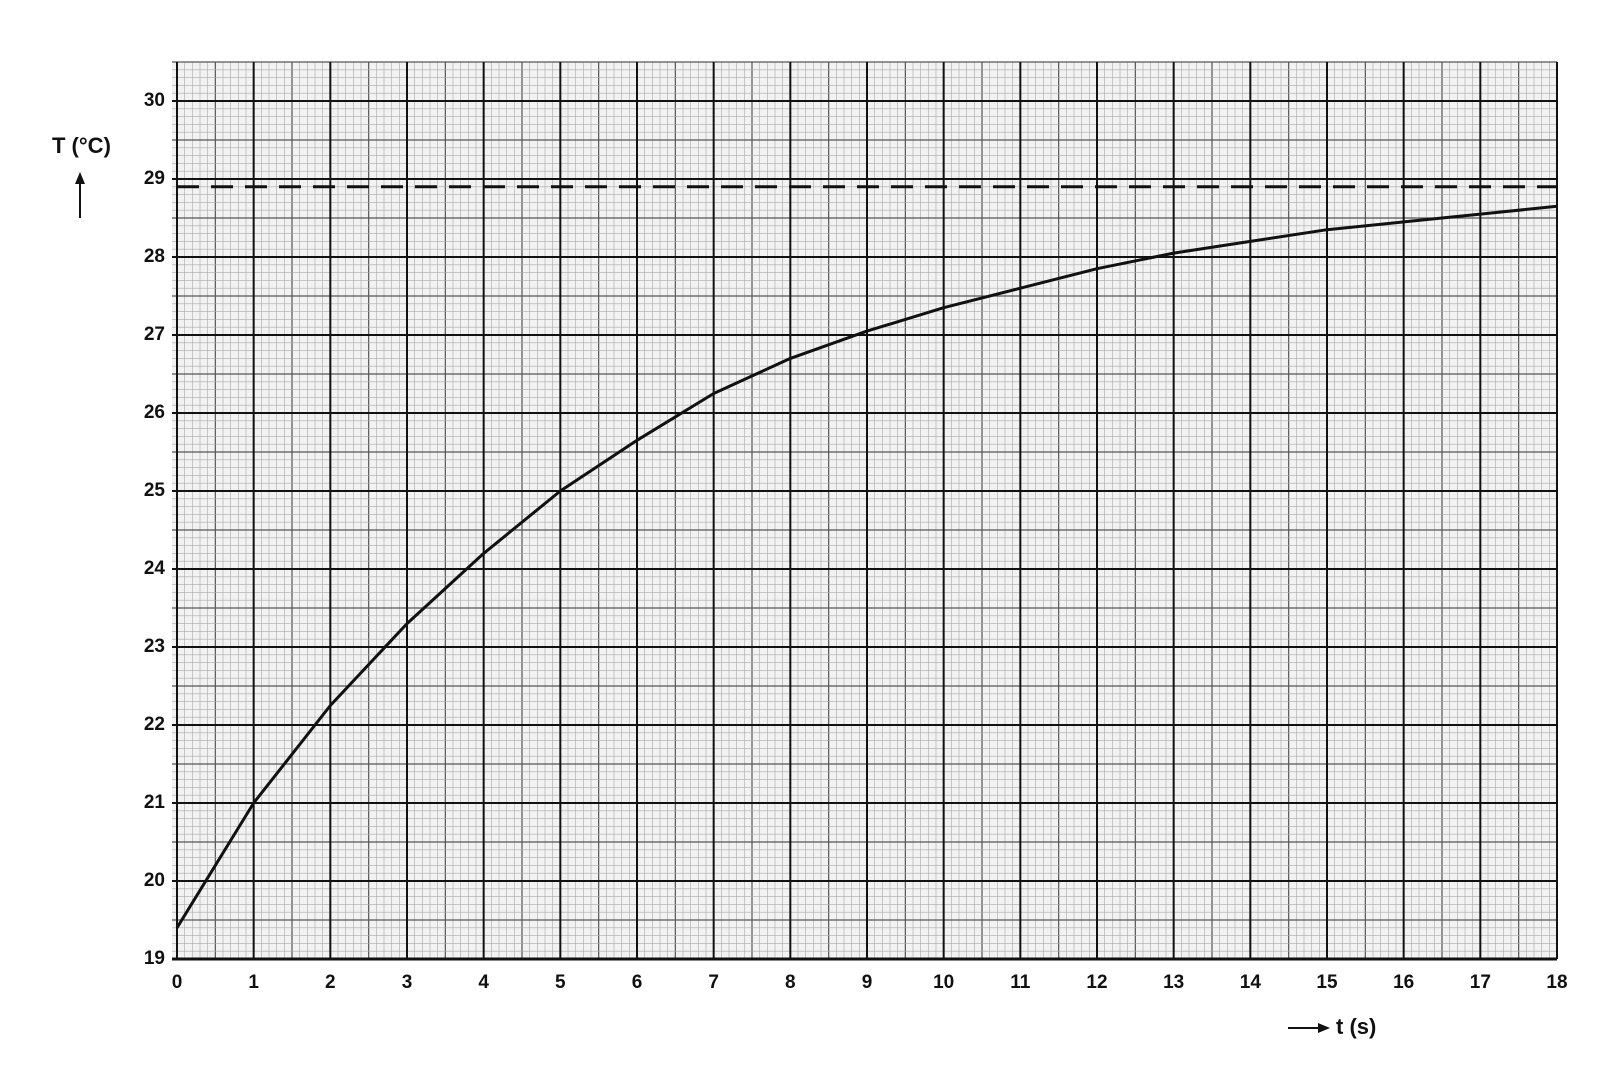  I want to click on x-tick-label: 12, so click(1096, 982).